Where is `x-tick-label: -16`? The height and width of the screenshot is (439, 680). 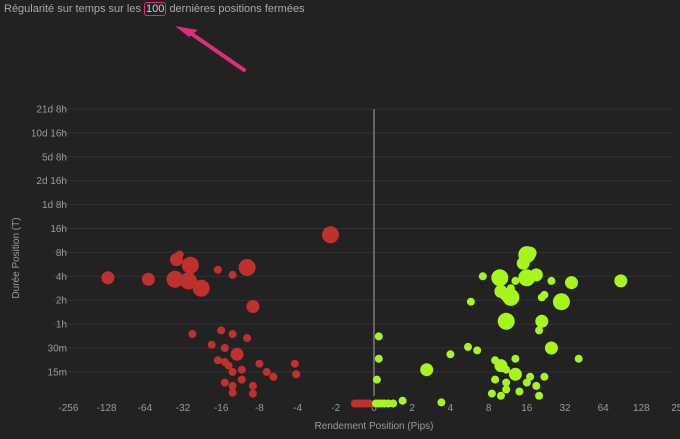 x-tick-label: -16 is located at coordinates (221, 408).